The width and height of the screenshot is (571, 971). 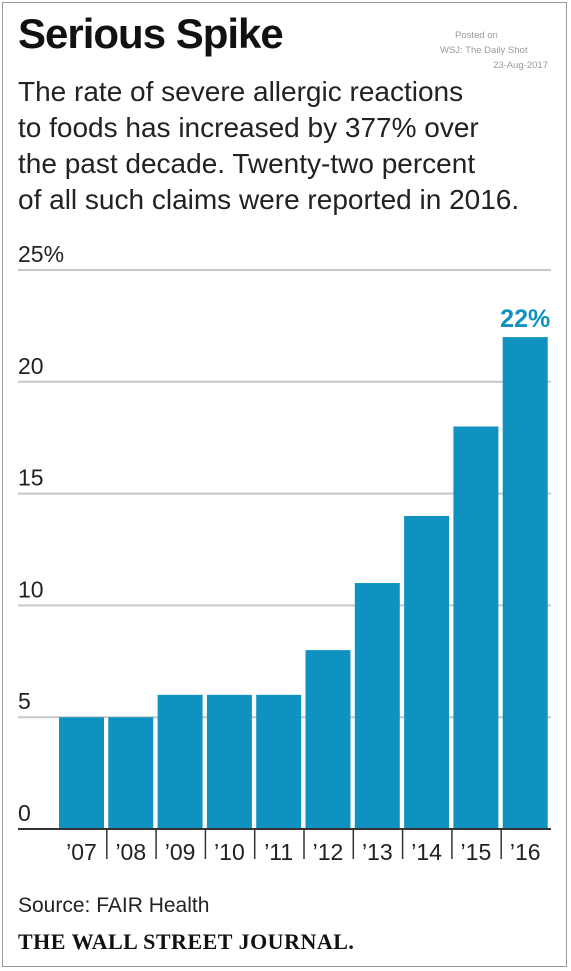 What do you see at coordinates (114, 905) in the screenshot?
I see `source-note: Source: FAIR Health` at bounding box center [114, 905].